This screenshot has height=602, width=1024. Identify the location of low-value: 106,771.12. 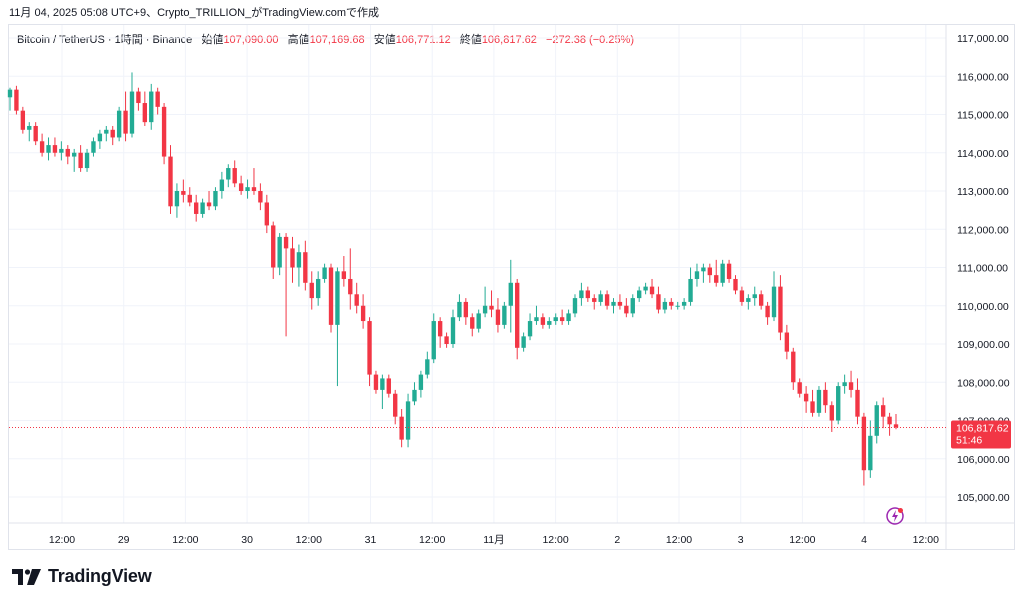
(423, 40).